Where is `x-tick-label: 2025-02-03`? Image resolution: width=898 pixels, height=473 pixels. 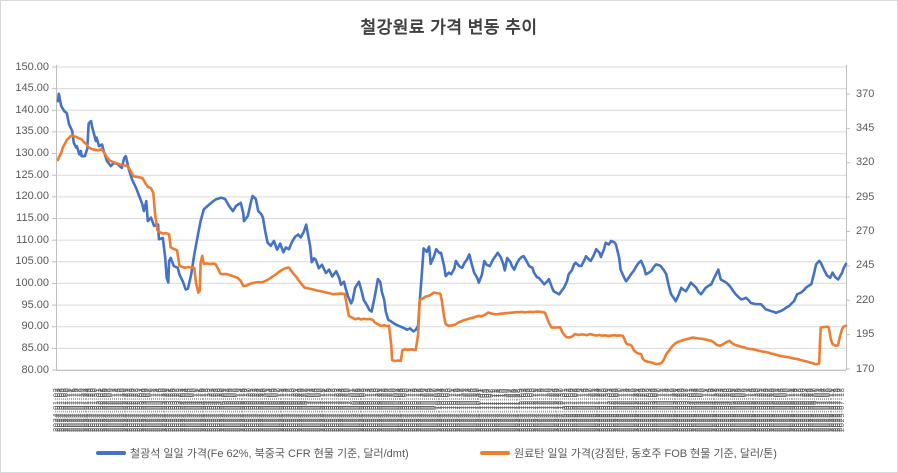 x-tick-label: 2025-02-03 is located at coordinates (609, 410).